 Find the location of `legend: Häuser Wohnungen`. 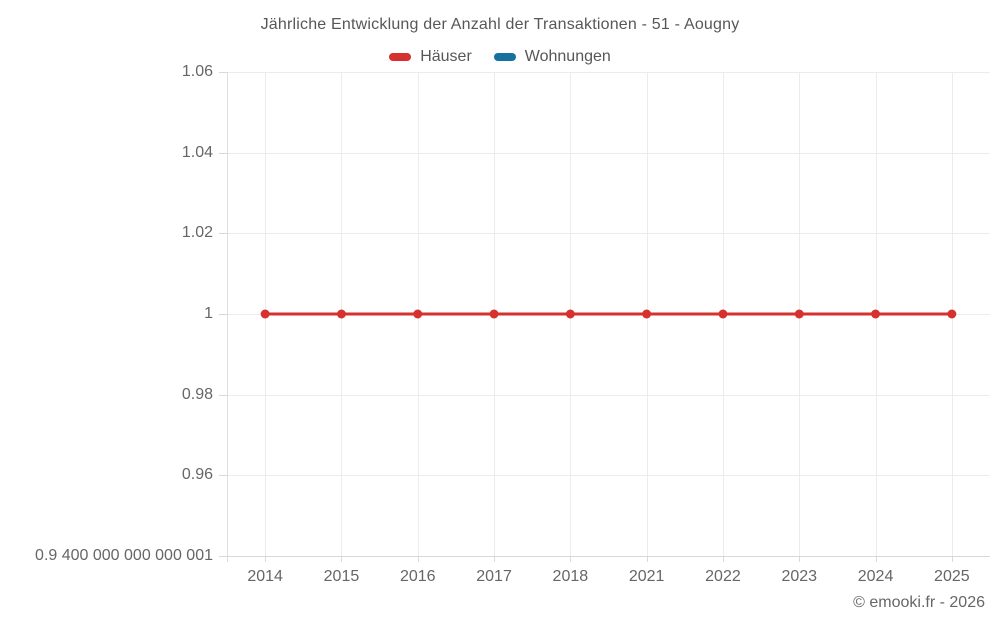

legend: Häuser Wohnungen is located at coordinates (500, 57).